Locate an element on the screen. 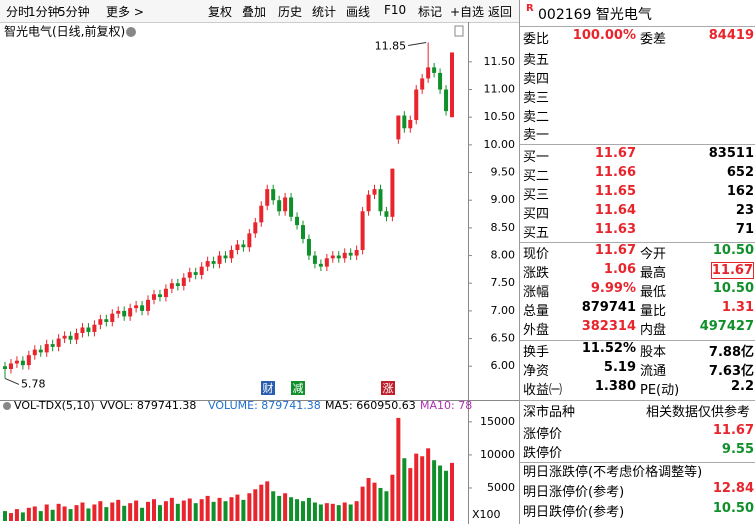  toolbar-button: 5分钟 is located at coordinates (74, 12).